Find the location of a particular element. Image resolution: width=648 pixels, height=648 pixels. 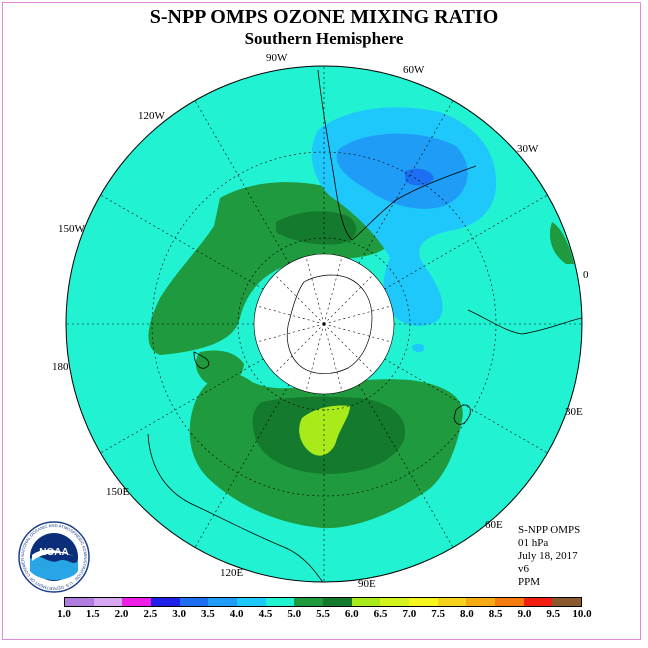

ozone-contour-deep-blue is located at coordinates (419, 177).